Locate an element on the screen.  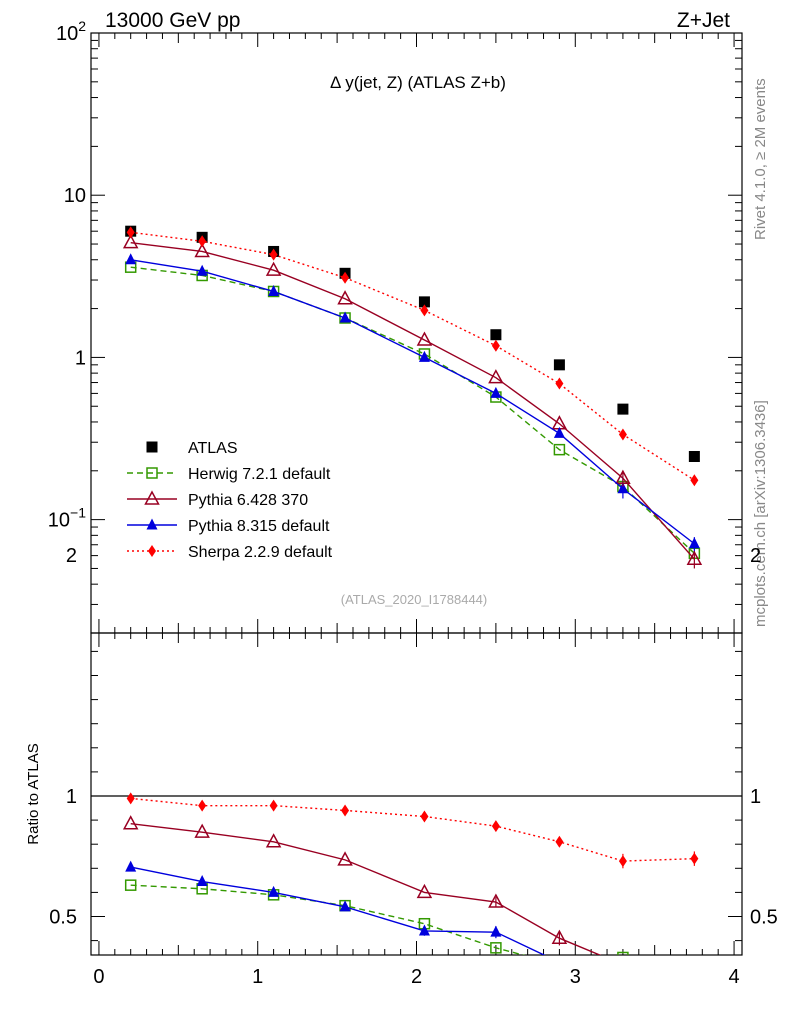
ratio-y-tick-label: 0.5 is located at coordinates (63, 918).